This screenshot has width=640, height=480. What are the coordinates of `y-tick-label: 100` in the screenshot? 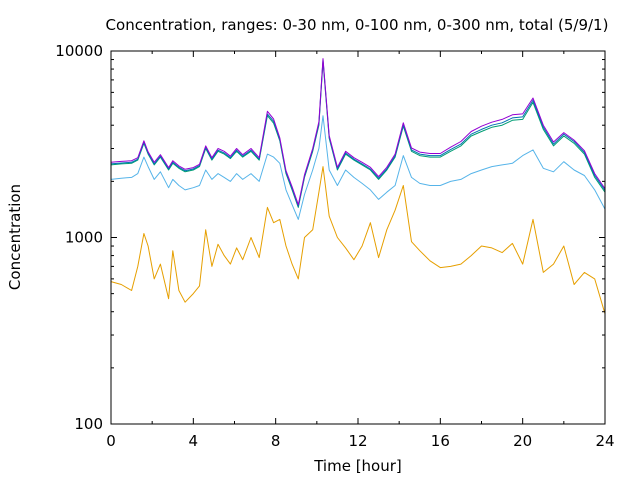 It's located at (88, 424).